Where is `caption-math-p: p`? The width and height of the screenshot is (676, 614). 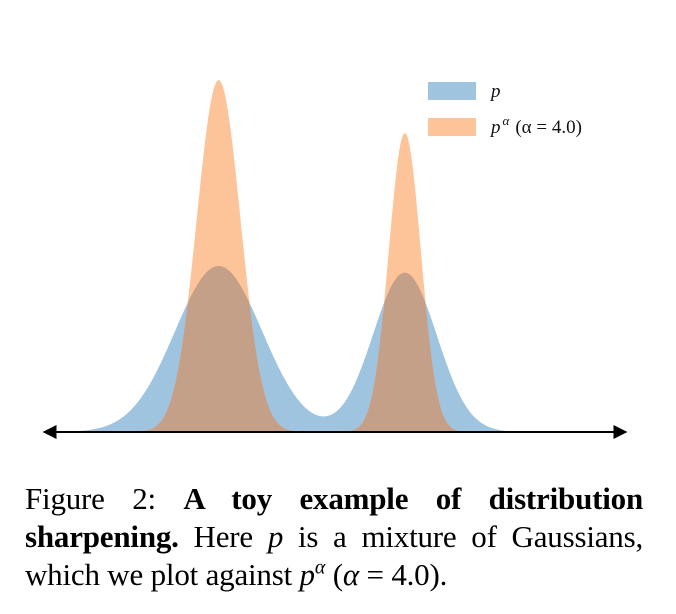
caption-math-p: p is located at coordinates (275, 536).